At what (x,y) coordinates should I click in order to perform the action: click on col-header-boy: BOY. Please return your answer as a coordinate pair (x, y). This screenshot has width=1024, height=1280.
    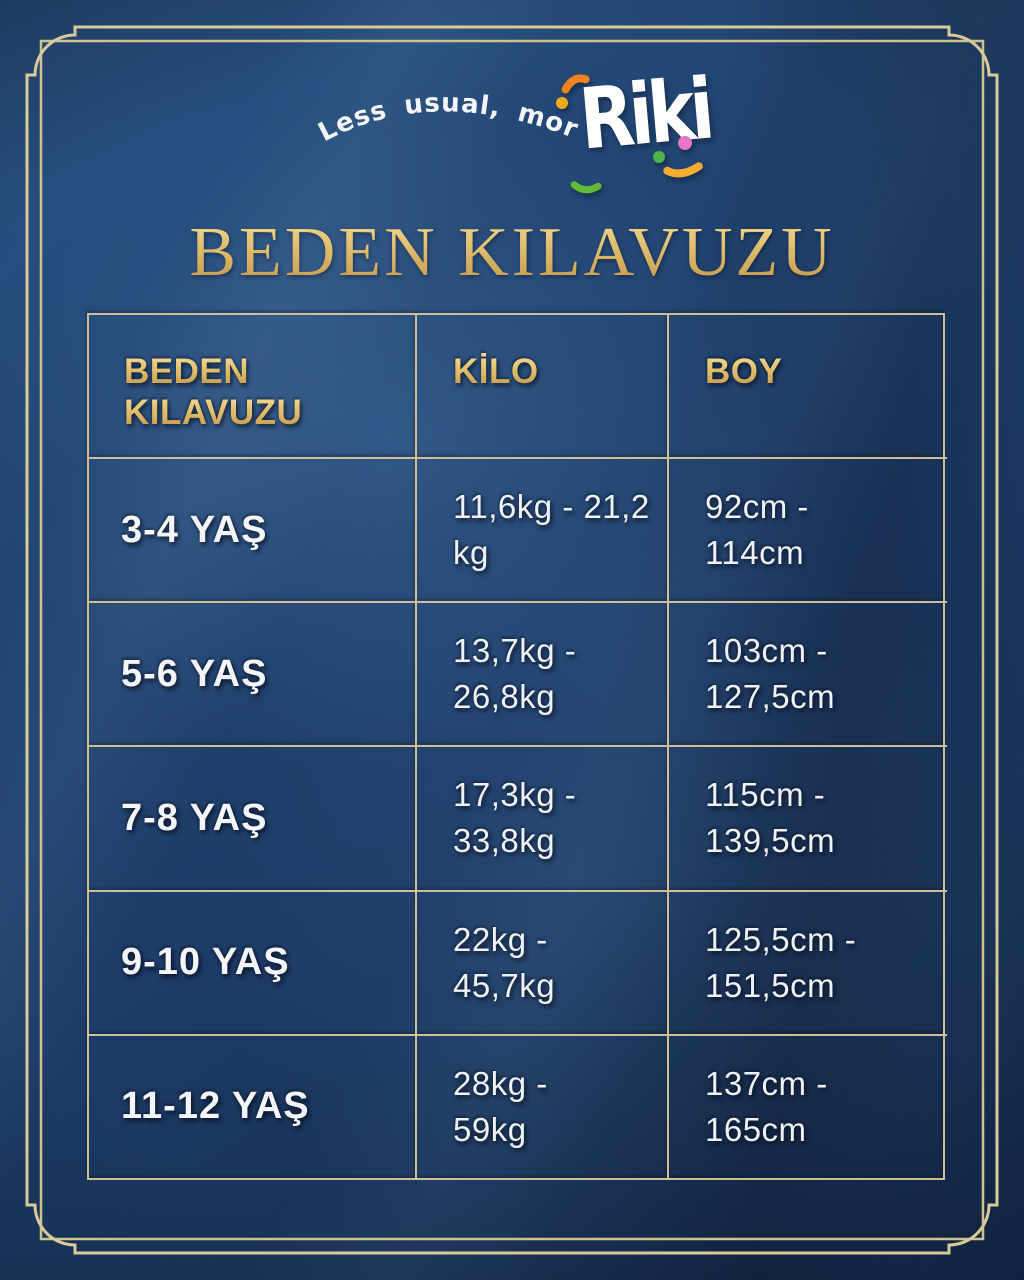
    Looking at the image, I should click on (807, 386).